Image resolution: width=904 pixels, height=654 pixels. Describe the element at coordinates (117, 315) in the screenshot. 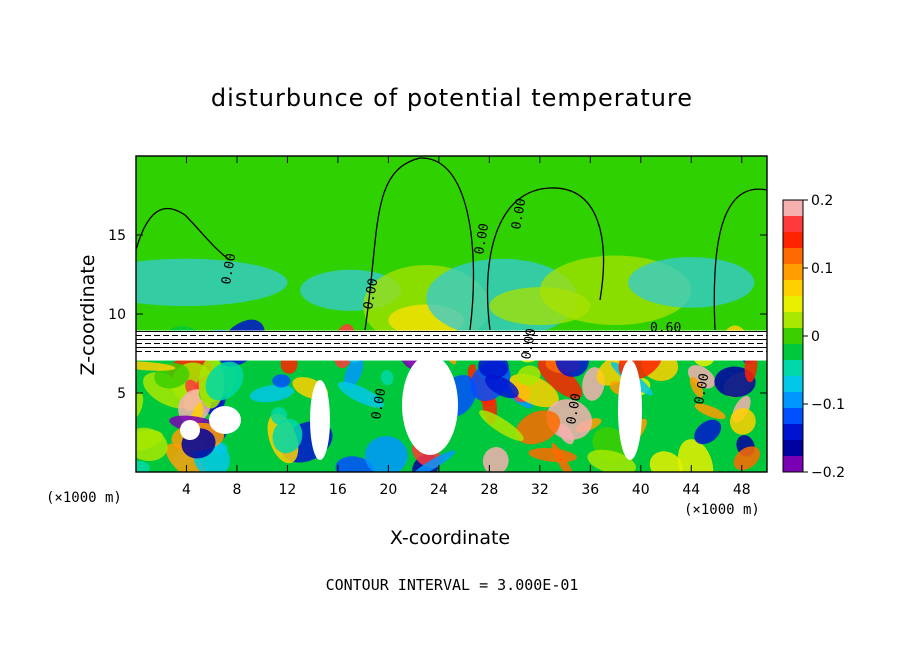

I see `y-tick-label-1: 10` at that location.